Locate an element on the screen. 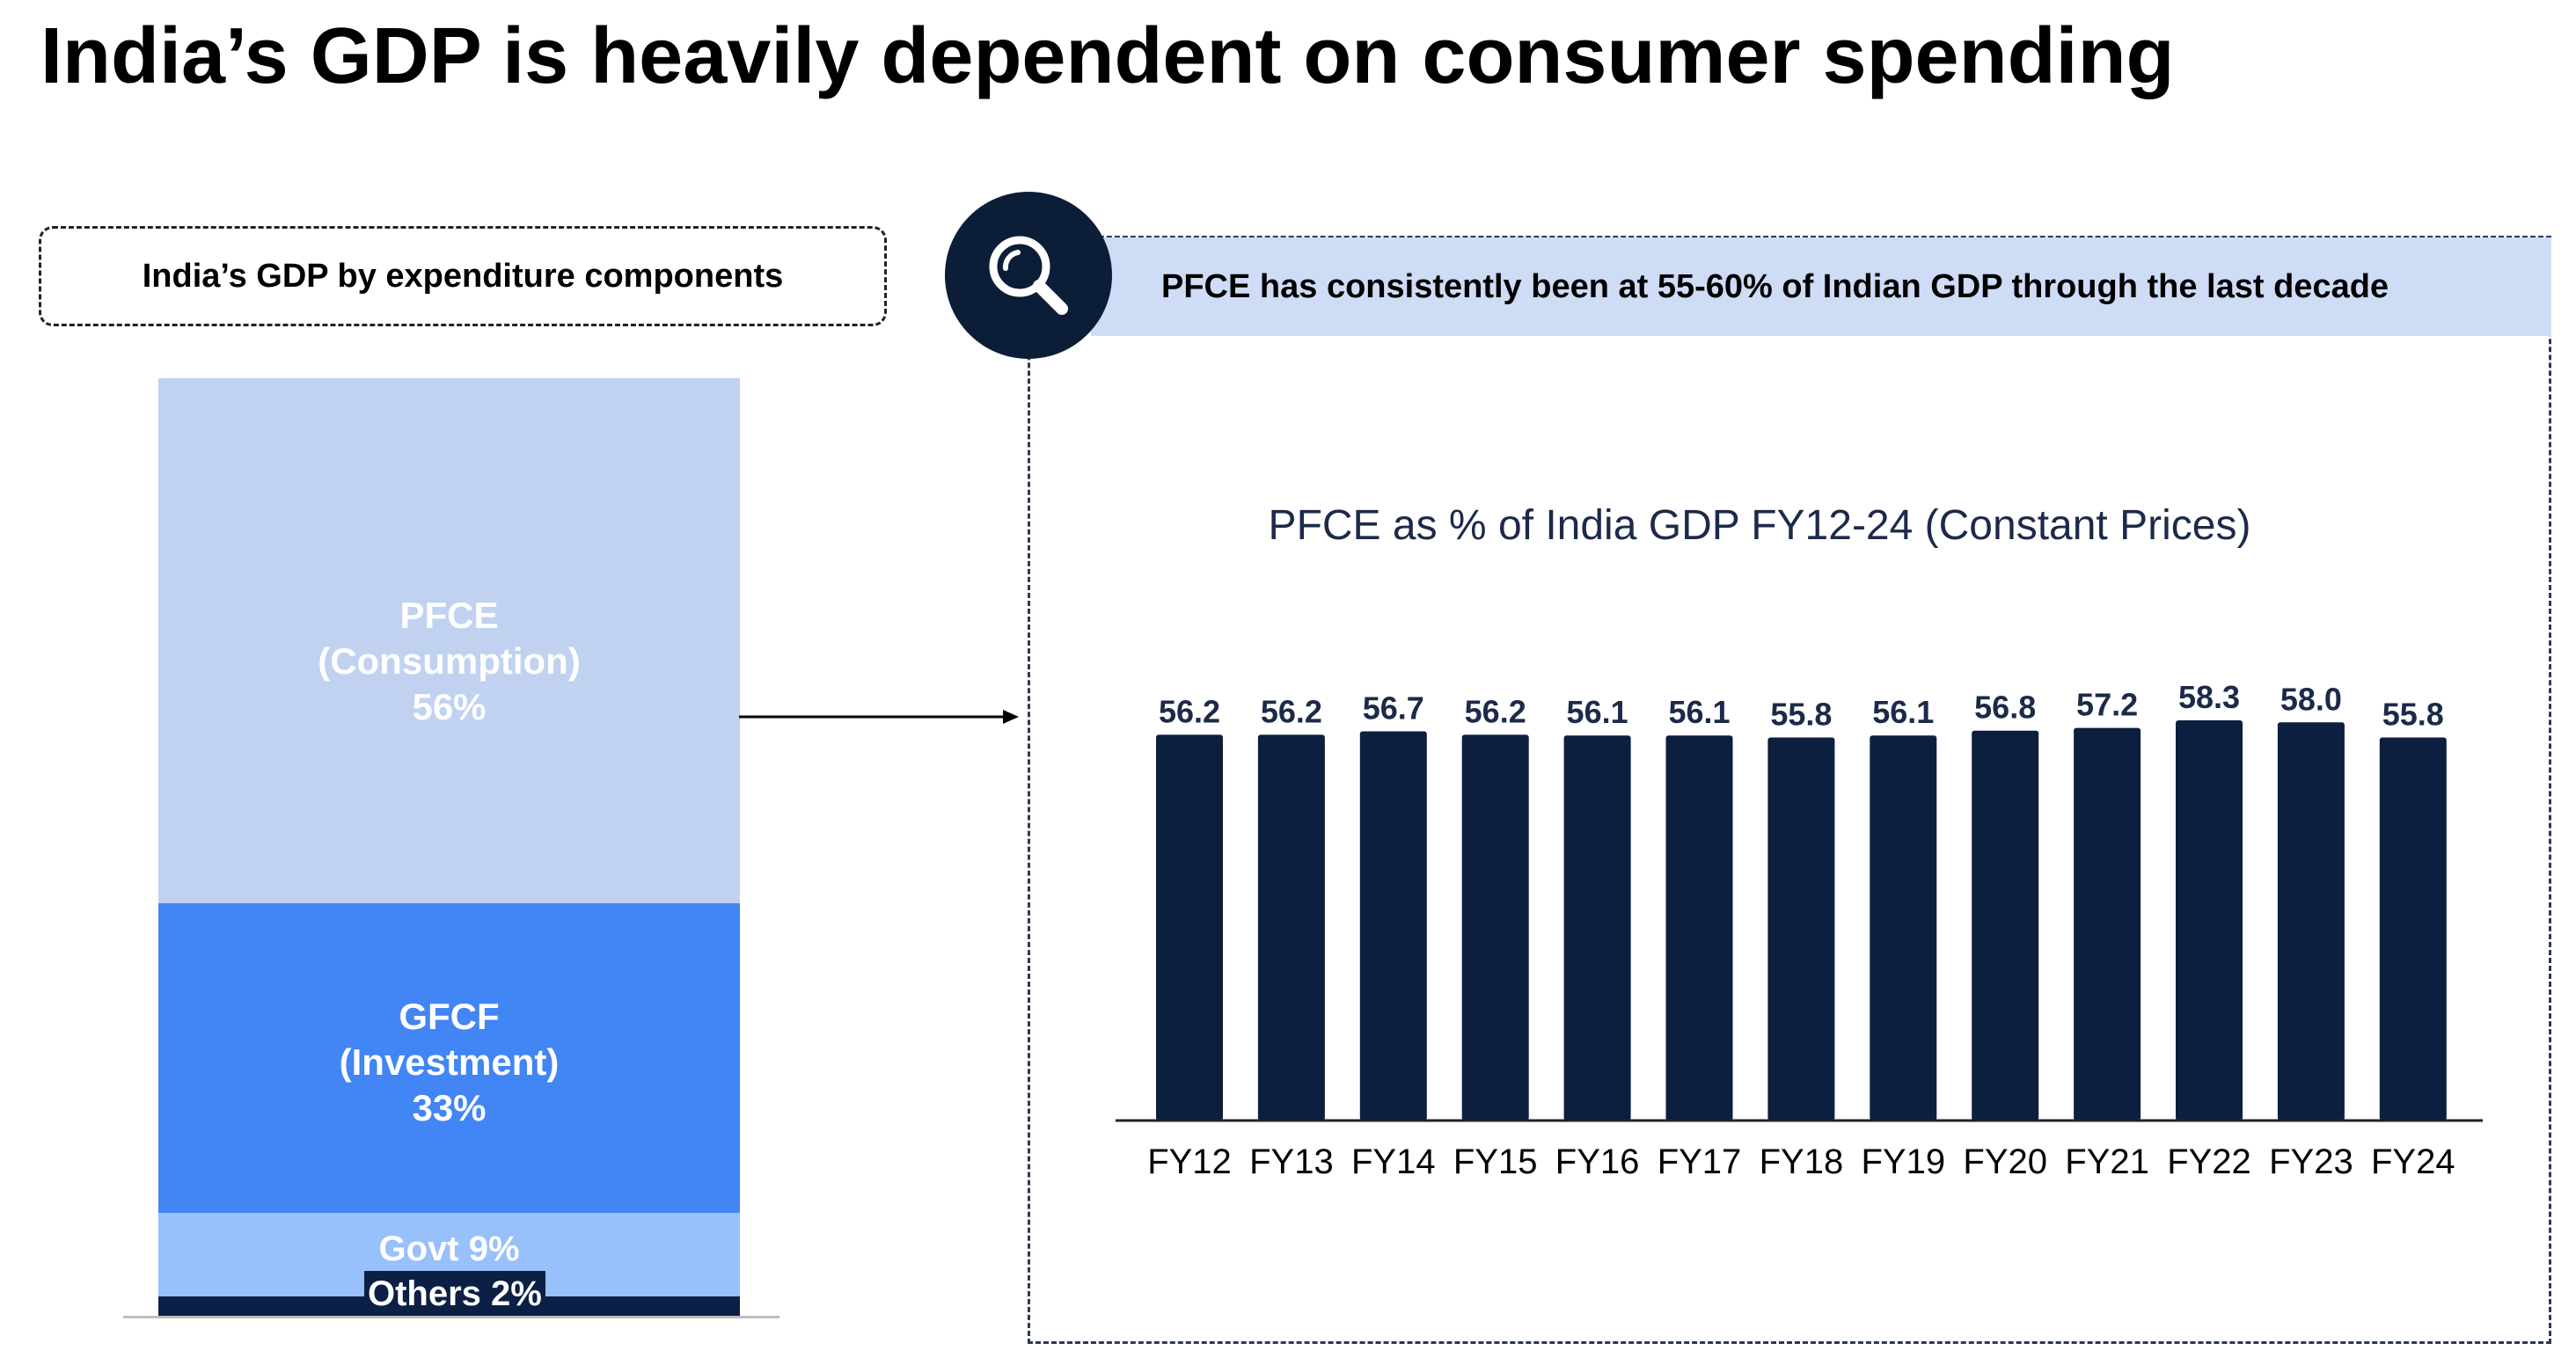  x-tick-label: FY20 is located at coordinates (2005, 1162).